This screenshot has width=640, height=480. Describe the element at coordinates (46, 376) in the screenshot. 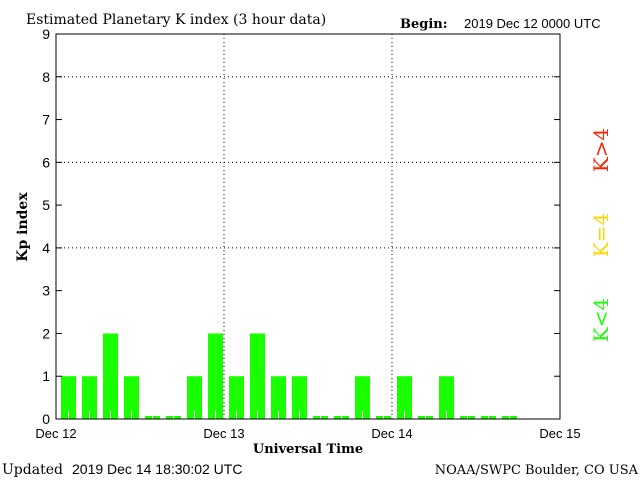

I see `y-tick-label: 1` at that location.